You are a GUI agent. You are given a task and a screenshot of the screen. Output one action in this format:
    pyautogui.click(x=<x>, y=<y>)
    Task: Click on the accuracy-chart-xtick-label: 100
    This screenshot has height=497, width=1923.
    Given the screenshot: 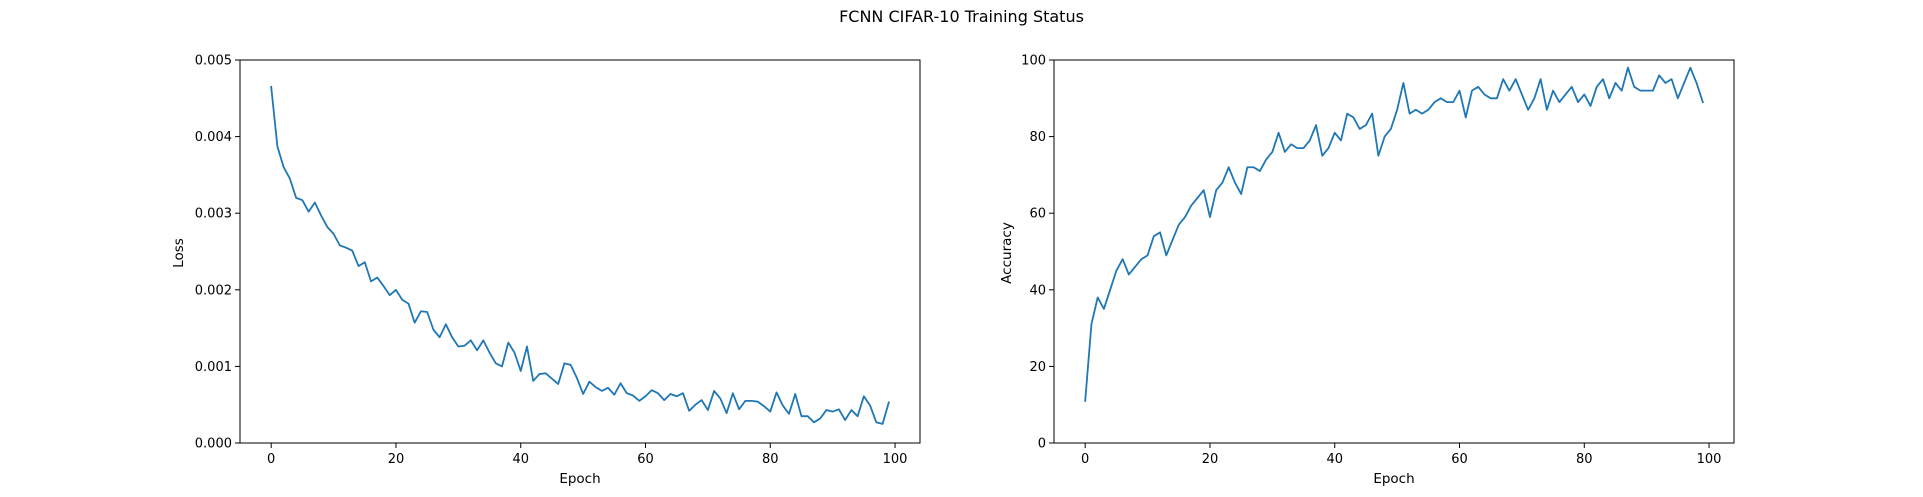 What is the action you would take?
    pyautogui.click(x=1709, y=459)
    